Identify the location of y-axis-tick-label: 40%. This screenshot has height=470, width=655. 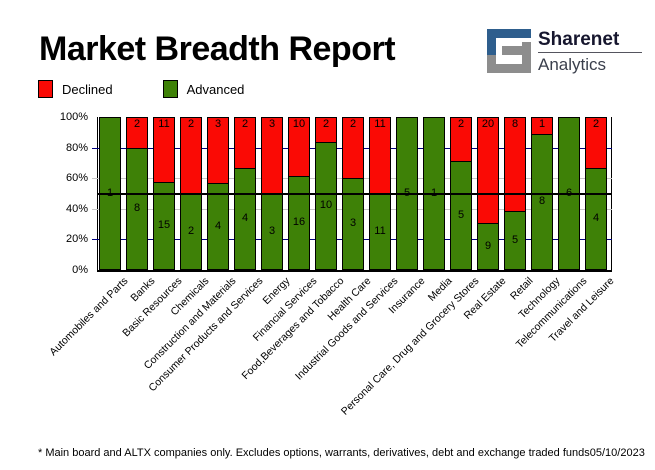
(76, 208).